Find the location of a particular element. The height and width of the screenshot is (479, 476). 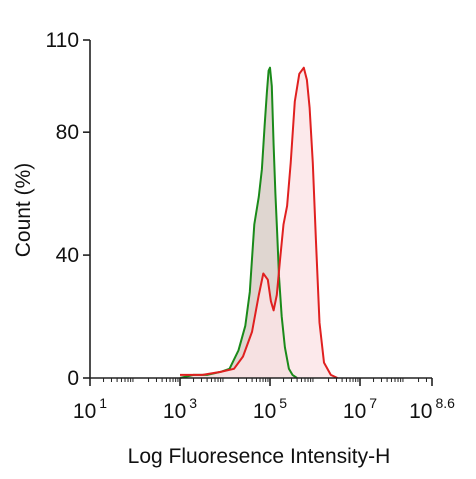

x-tick-label: 10 1 is located at coordinates (90, 409).